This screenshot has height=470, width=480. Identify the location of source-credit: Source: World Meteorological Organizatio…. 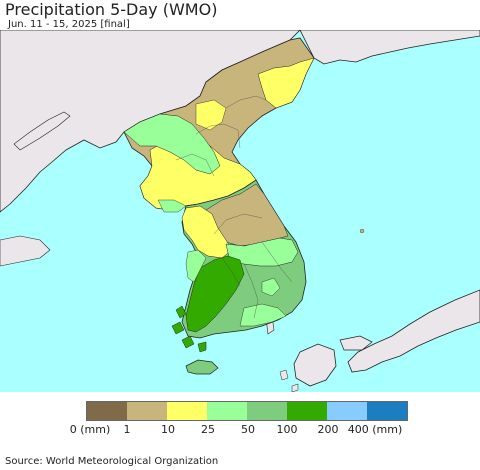
(112, 461).